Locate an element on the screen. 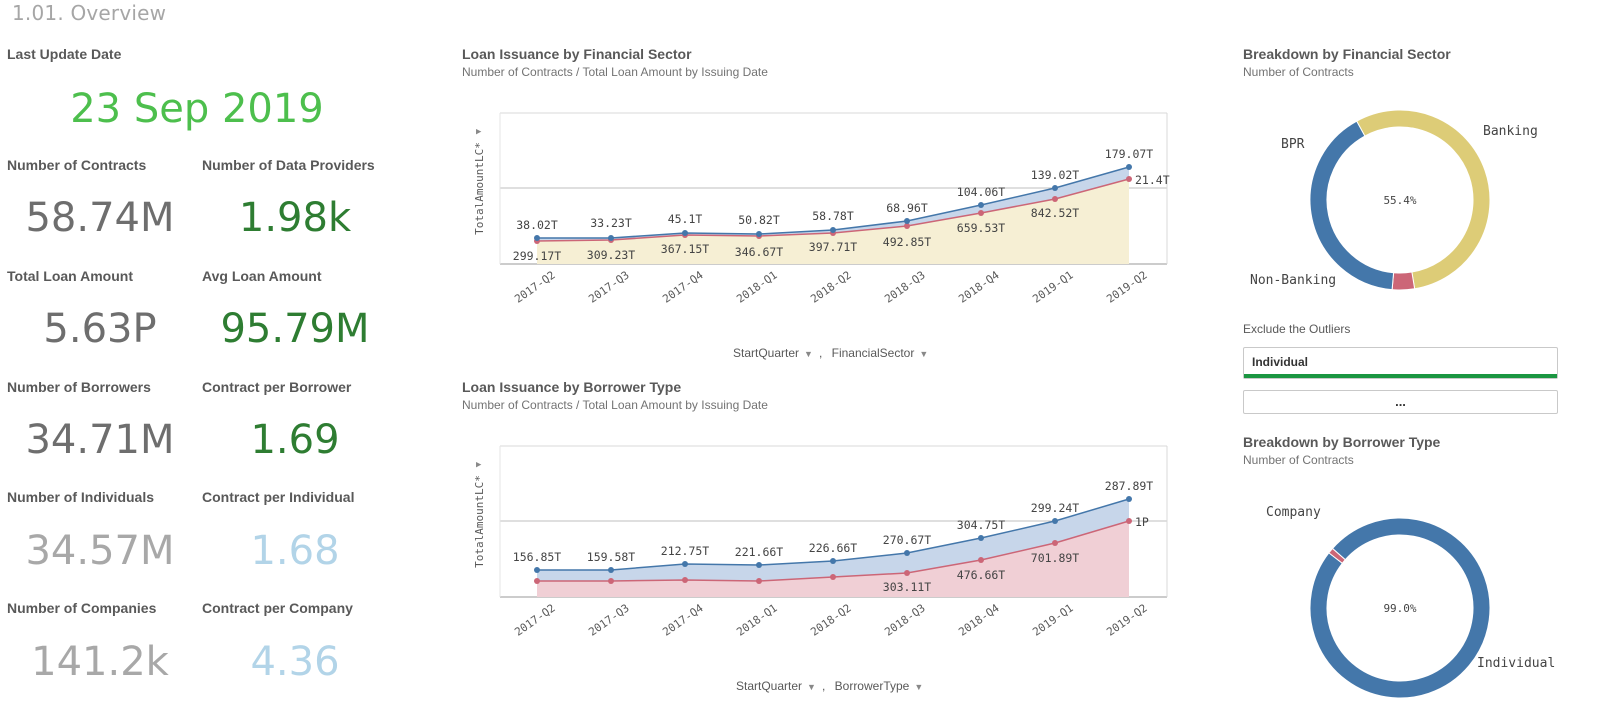  x-tick-label: 2018-Q2 is located at coordinates (830, 287).